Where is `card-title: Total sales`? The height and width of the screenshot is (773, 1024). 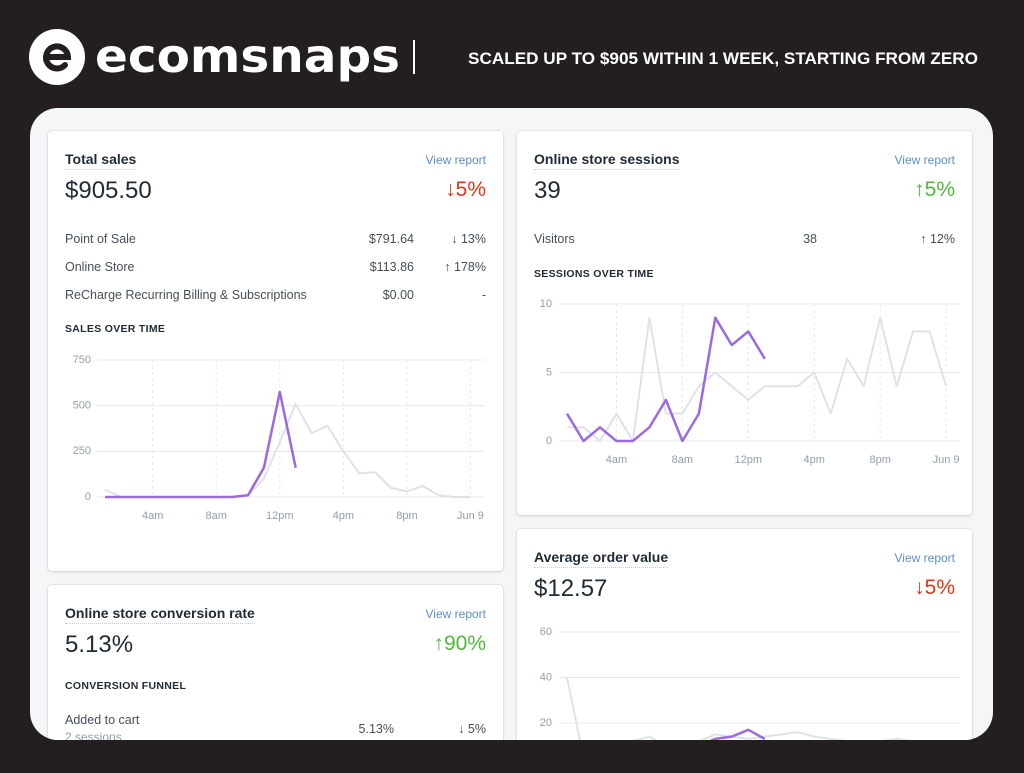
card-title: Total sales is located at coordinates (101, 160).